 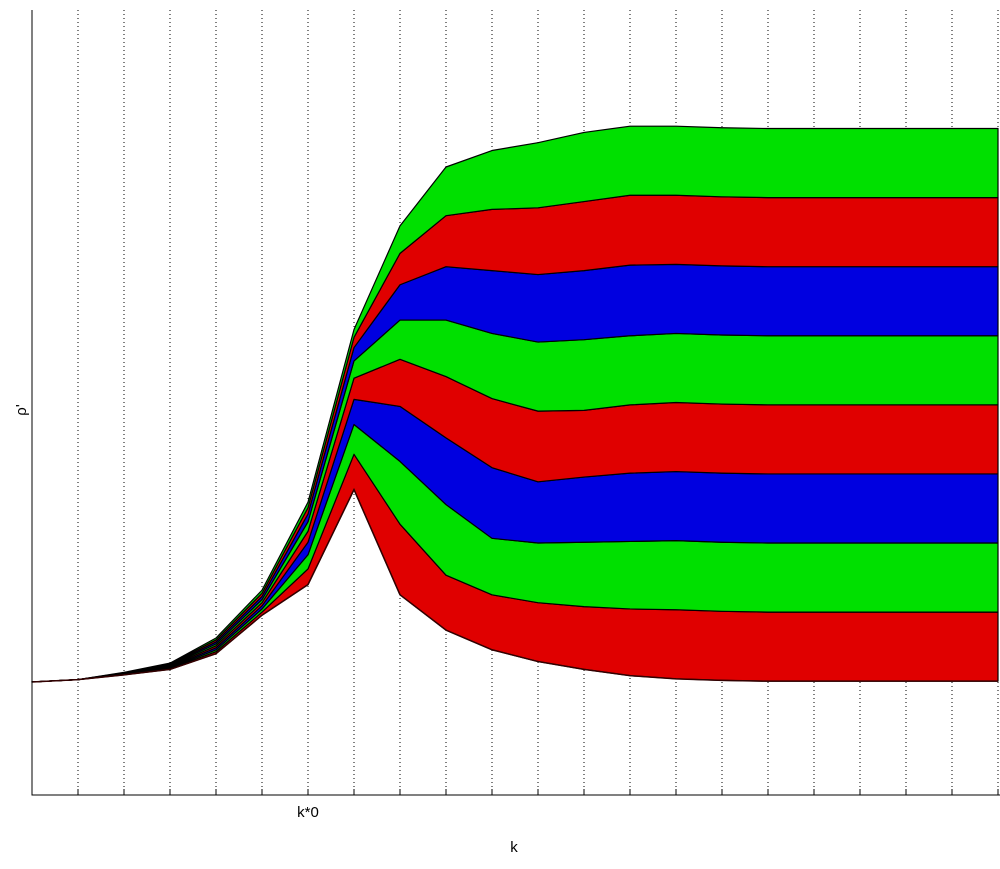 I want to click on x-tick-label: k*0, so click(x=308, y=812).